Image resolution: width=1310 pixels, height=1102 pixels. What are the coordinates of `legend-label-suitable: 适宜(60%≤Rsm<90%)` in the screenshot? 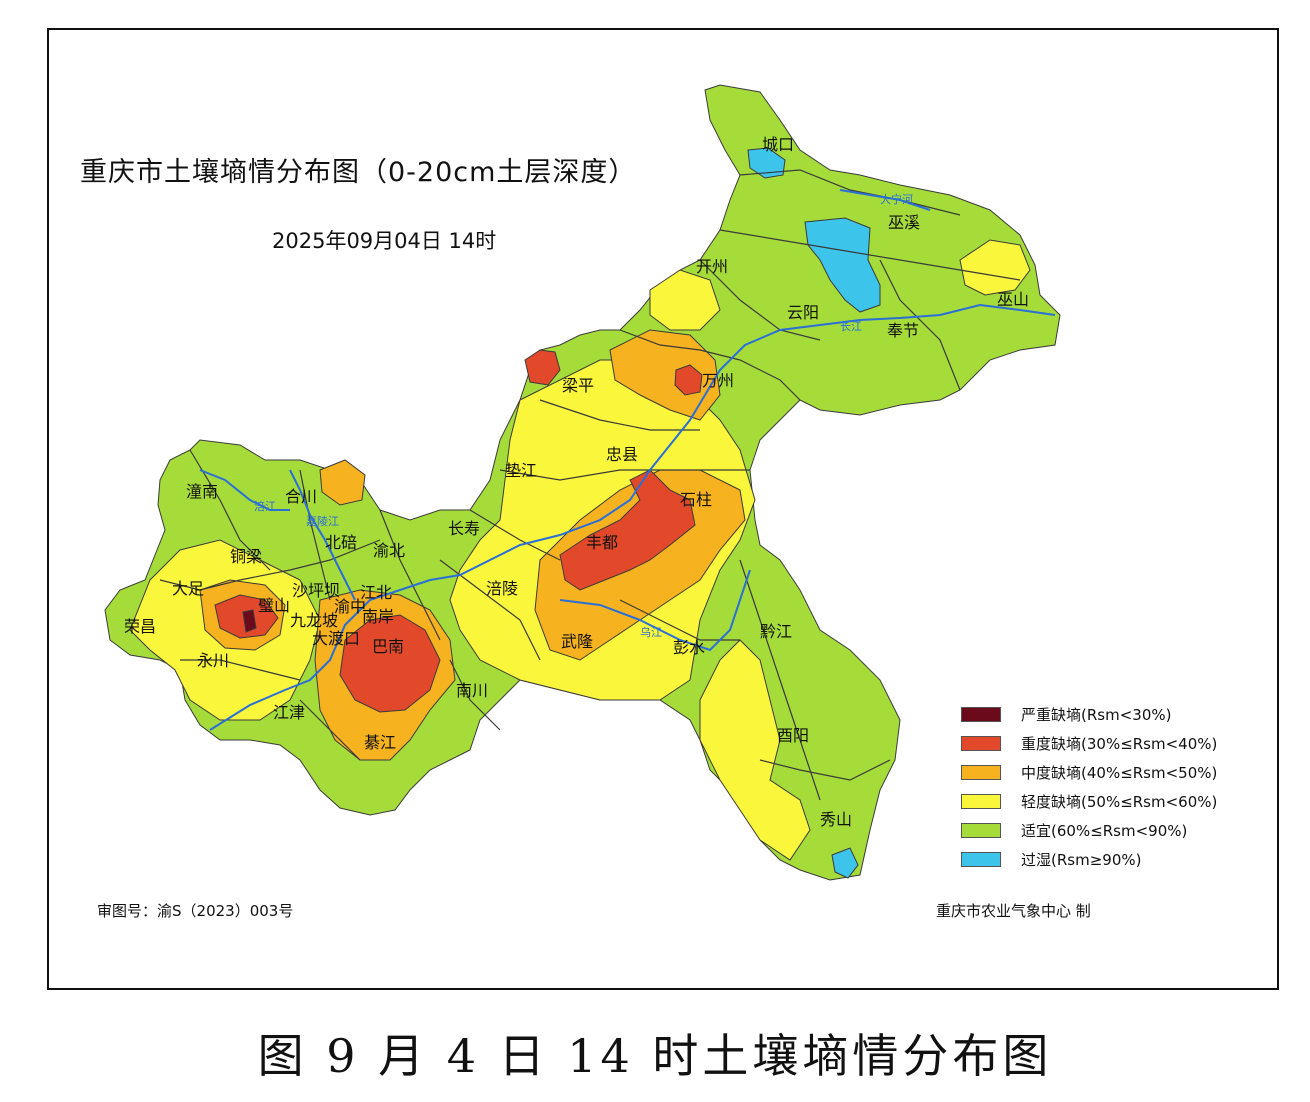 It's located at (1104, 831).